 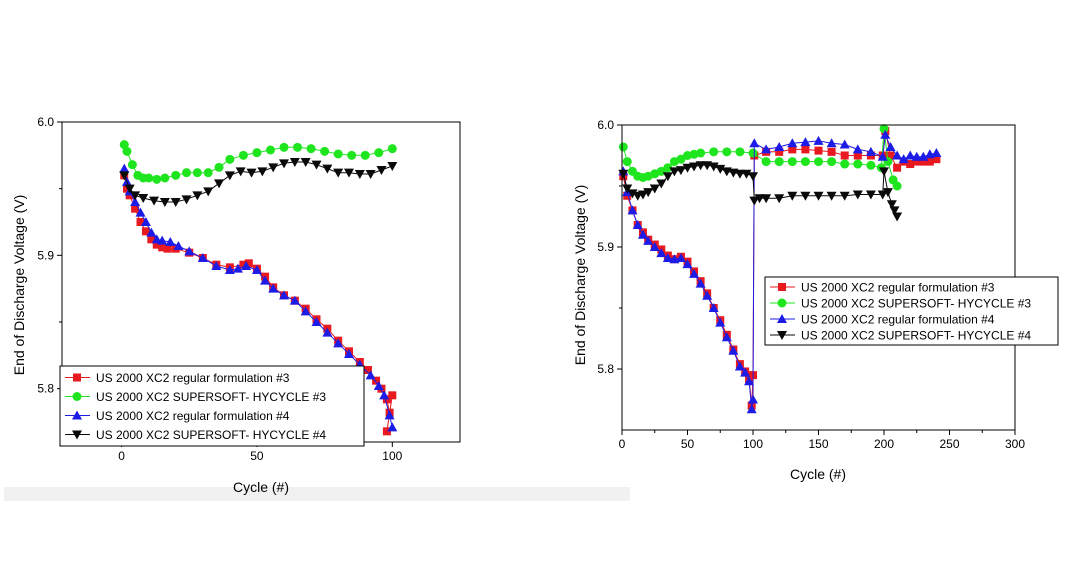 I want to click on legend-label: US 2000 XC2 SUPERSOFT- HYCYCLE #4, so click(x=916, y=336).